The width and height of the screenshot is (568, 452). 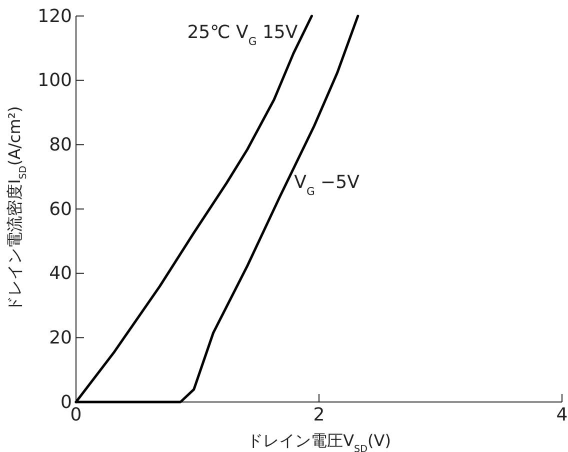 What do you see at coordinates (60, 145) in the screenshot?
I see `y-tick-label: 80` at bounding box center [60, 145].